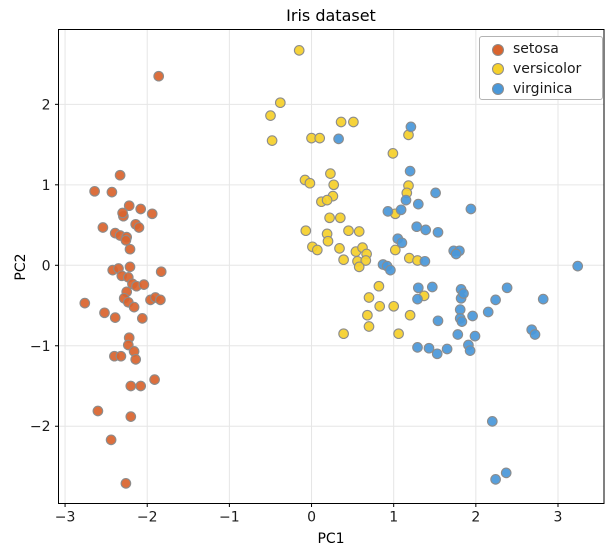 This screenshot has width=612, height=559. I want to click on x-tick-label: 0, so click(311, 518).